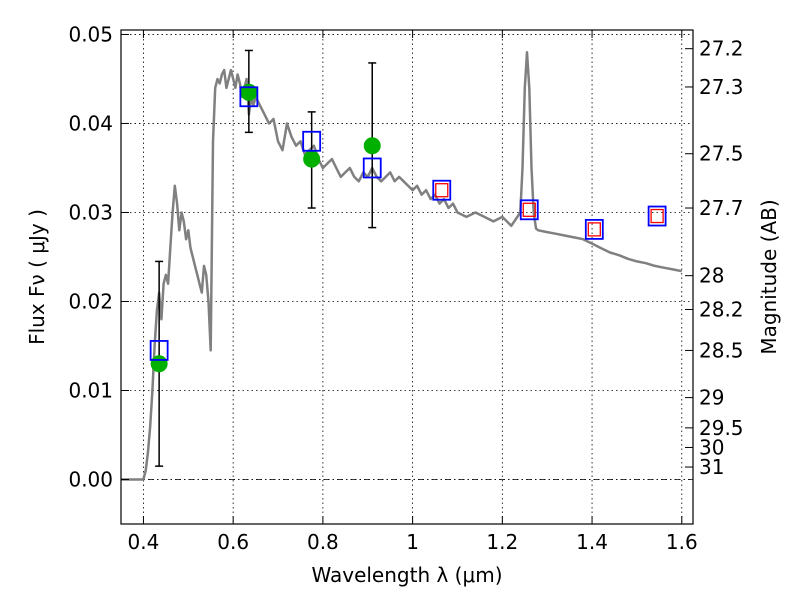 Image resolution: width=800 pixels, height=600 pixels. What do you see at coordinates (721, 87) in the screenshot?
I see `y2-tick-label: 27.3` at bounding box center [721, 87].